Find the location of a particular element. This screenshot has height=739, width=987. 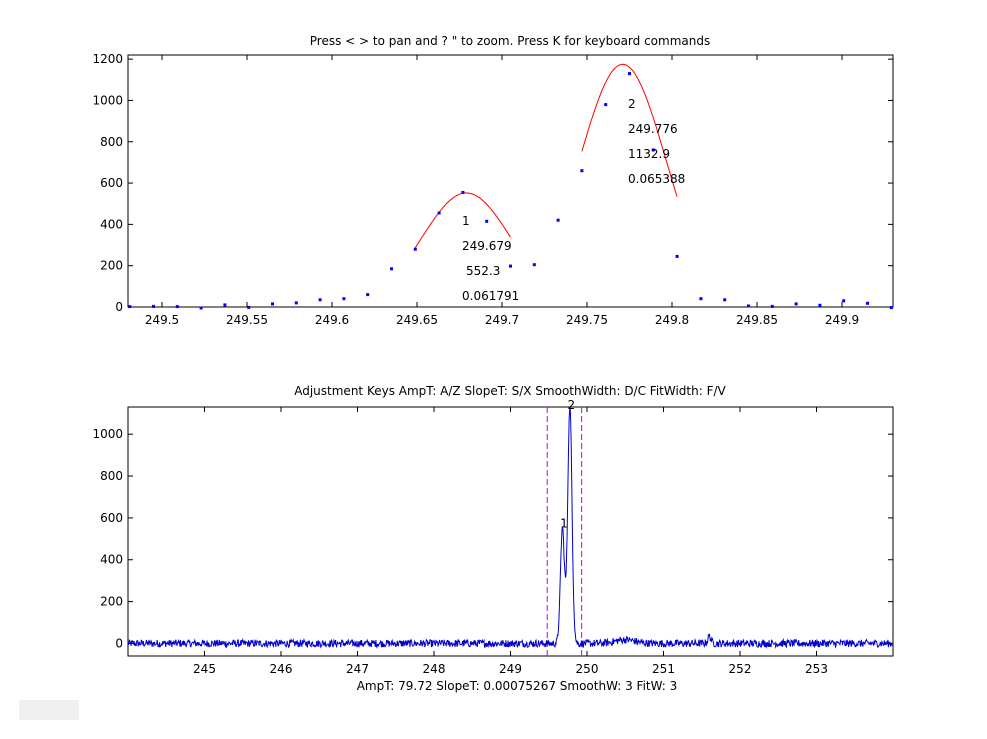

x-tick-label: 246 is located at coordinates (281, 669).